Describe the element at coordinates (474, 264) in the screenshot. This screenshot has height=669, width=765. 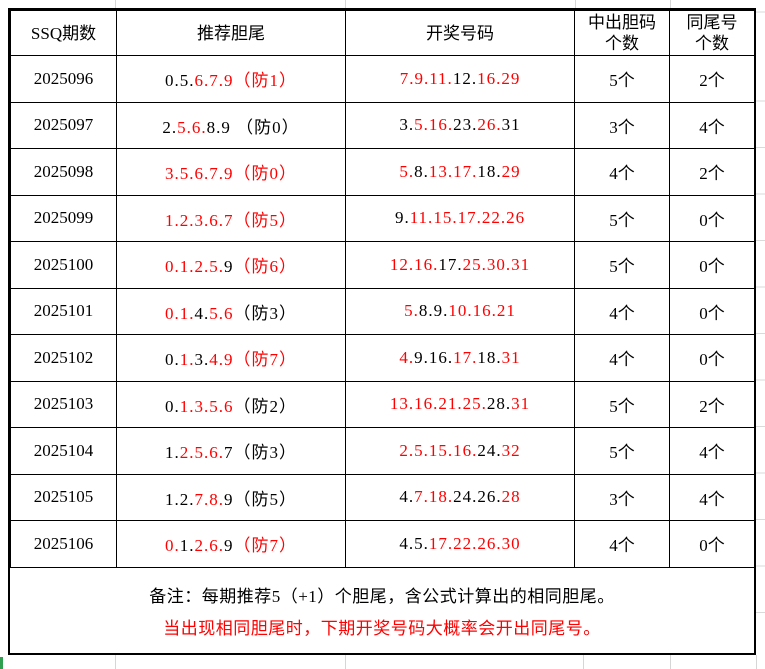
I see `number-segment: 25.` at that location.